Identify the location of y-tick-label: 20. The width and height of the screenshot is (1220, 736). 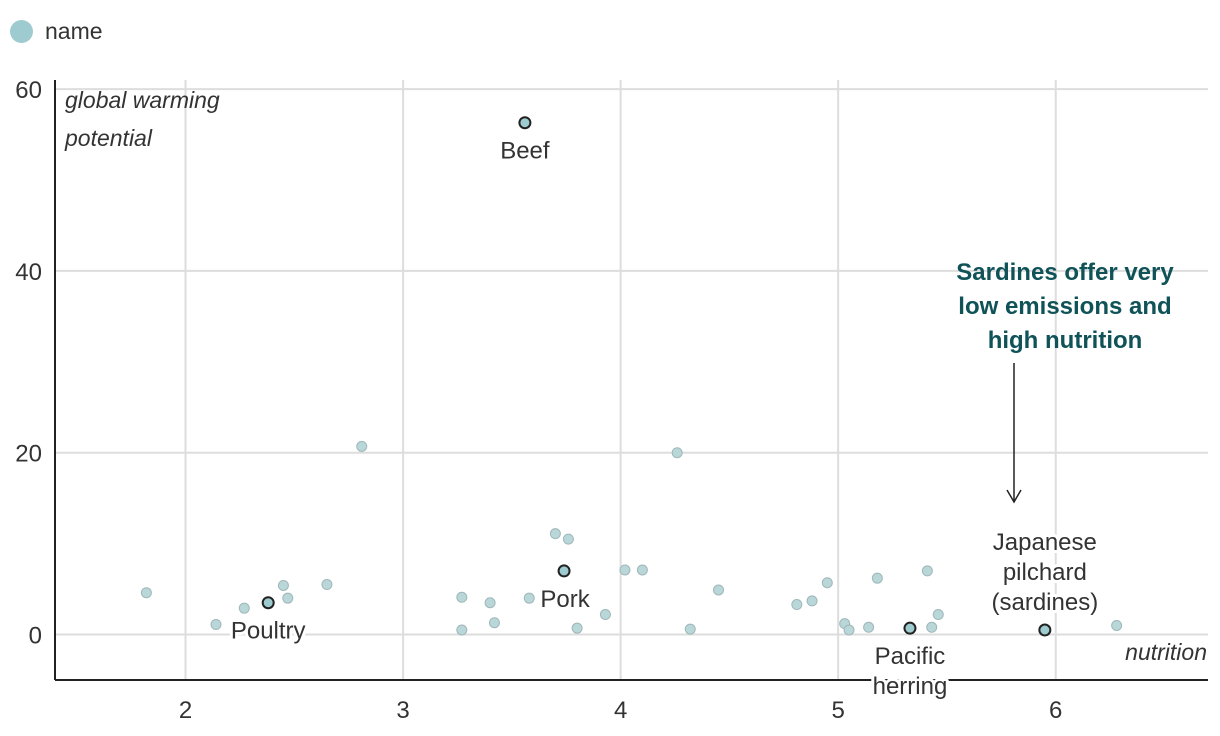
(28, 454).